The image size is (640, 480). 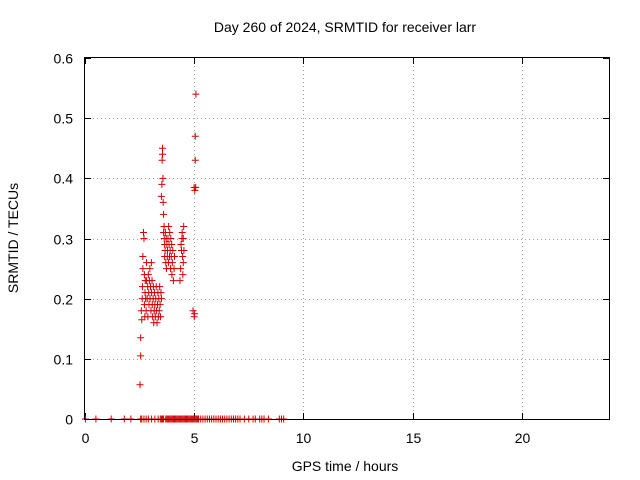 I want to click on y-tick-label: 0.6, so click(x=64, y=59).